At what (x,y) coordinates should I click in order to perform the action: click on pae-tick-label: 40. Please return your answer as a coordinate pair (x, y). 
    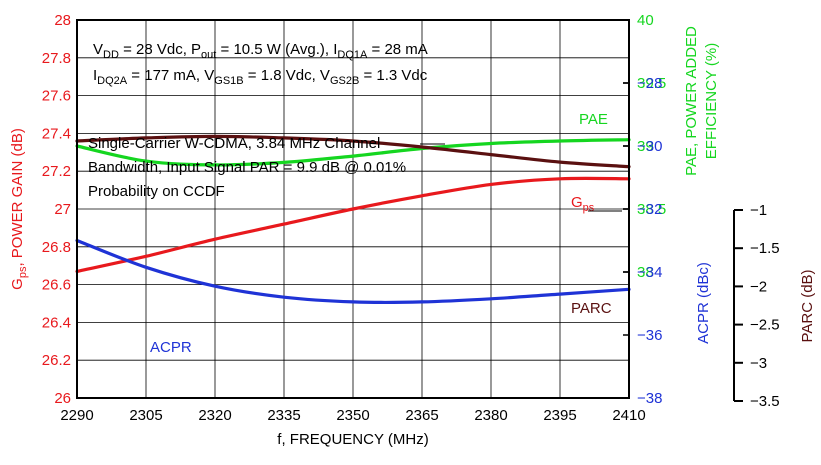
    Looking at the image, I should click on (645, 20).